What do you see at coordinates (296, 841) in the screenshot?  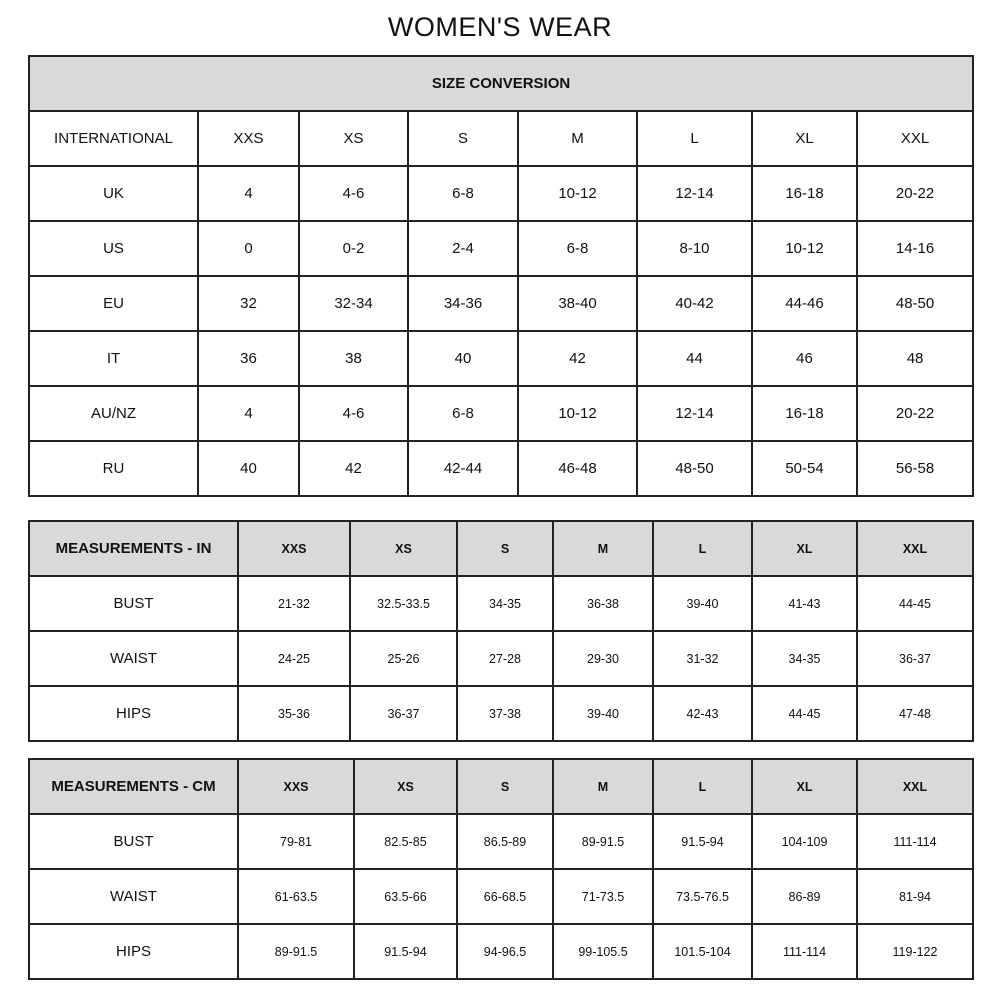 I see `table-cell: 79-81` at bounding box center [296, 841].